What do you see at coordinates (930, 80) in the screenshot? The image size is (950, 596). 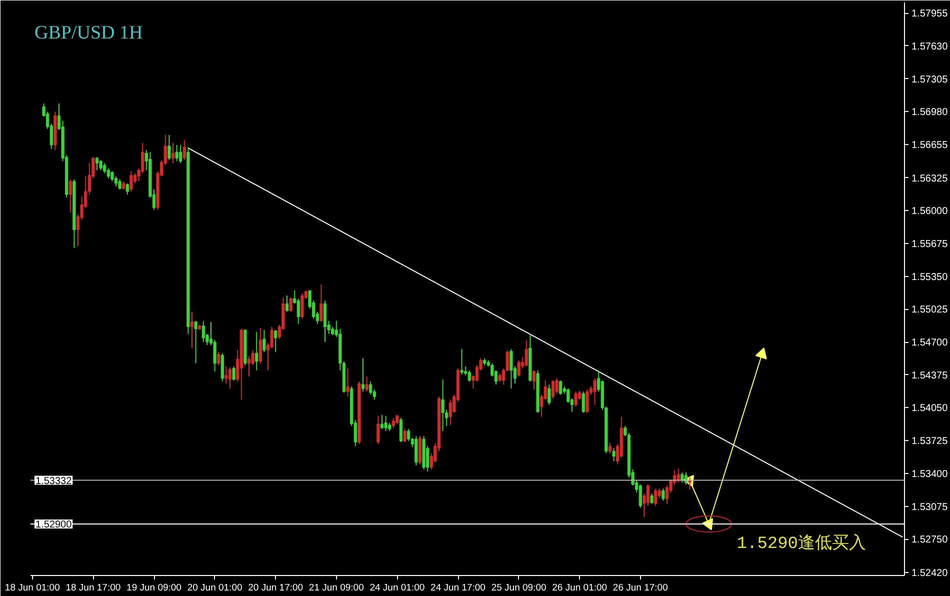 I see `y-tick-label: 1.57305` at bounding box center [930, 80].